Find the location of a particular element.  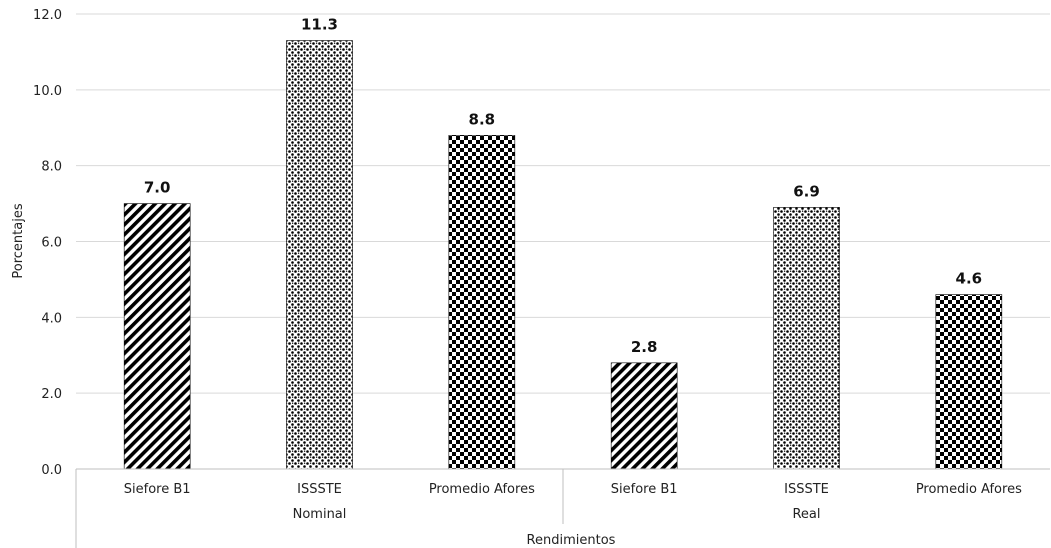

x-axis-label: Rendimientos is located at coordinates (571, 540).